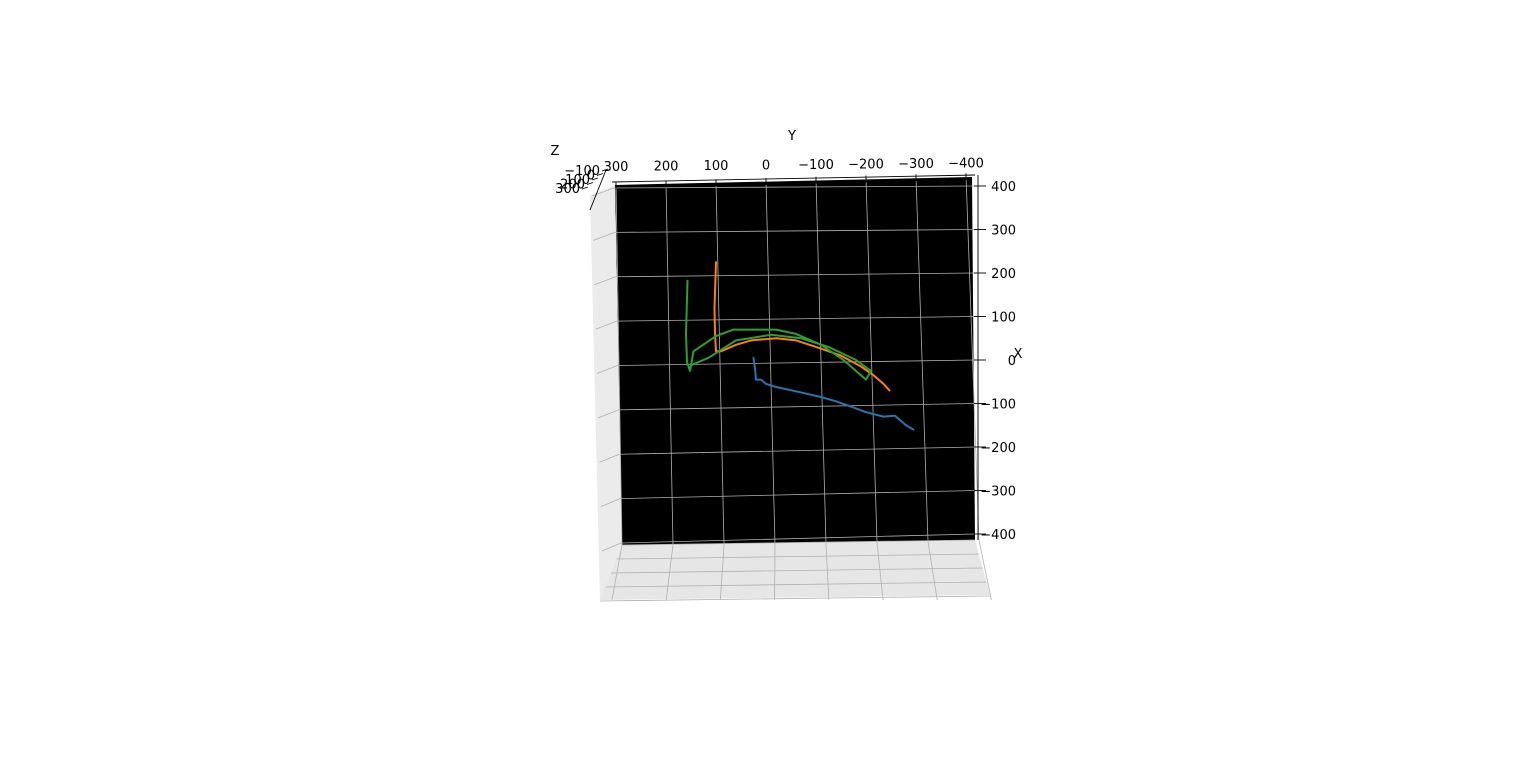  I want to click on z-axis-line, so click(598, 190).